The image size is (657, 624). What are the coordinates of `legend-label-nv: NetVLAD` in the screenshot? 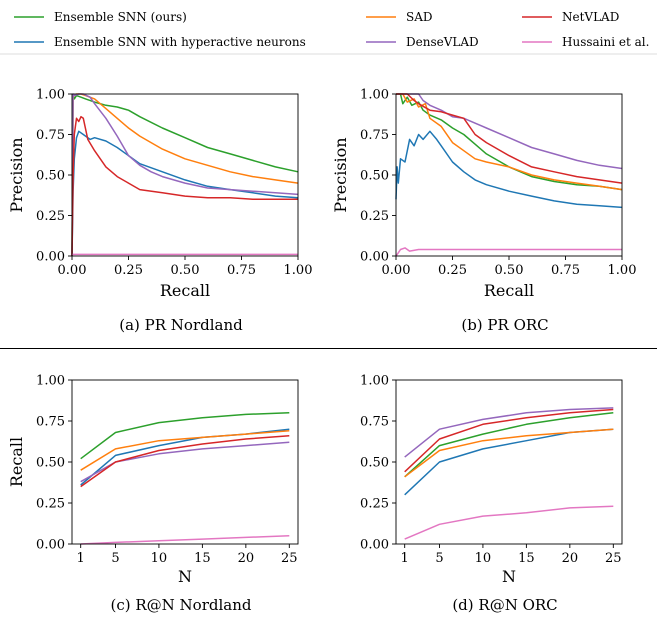 It's located at (590, 17).